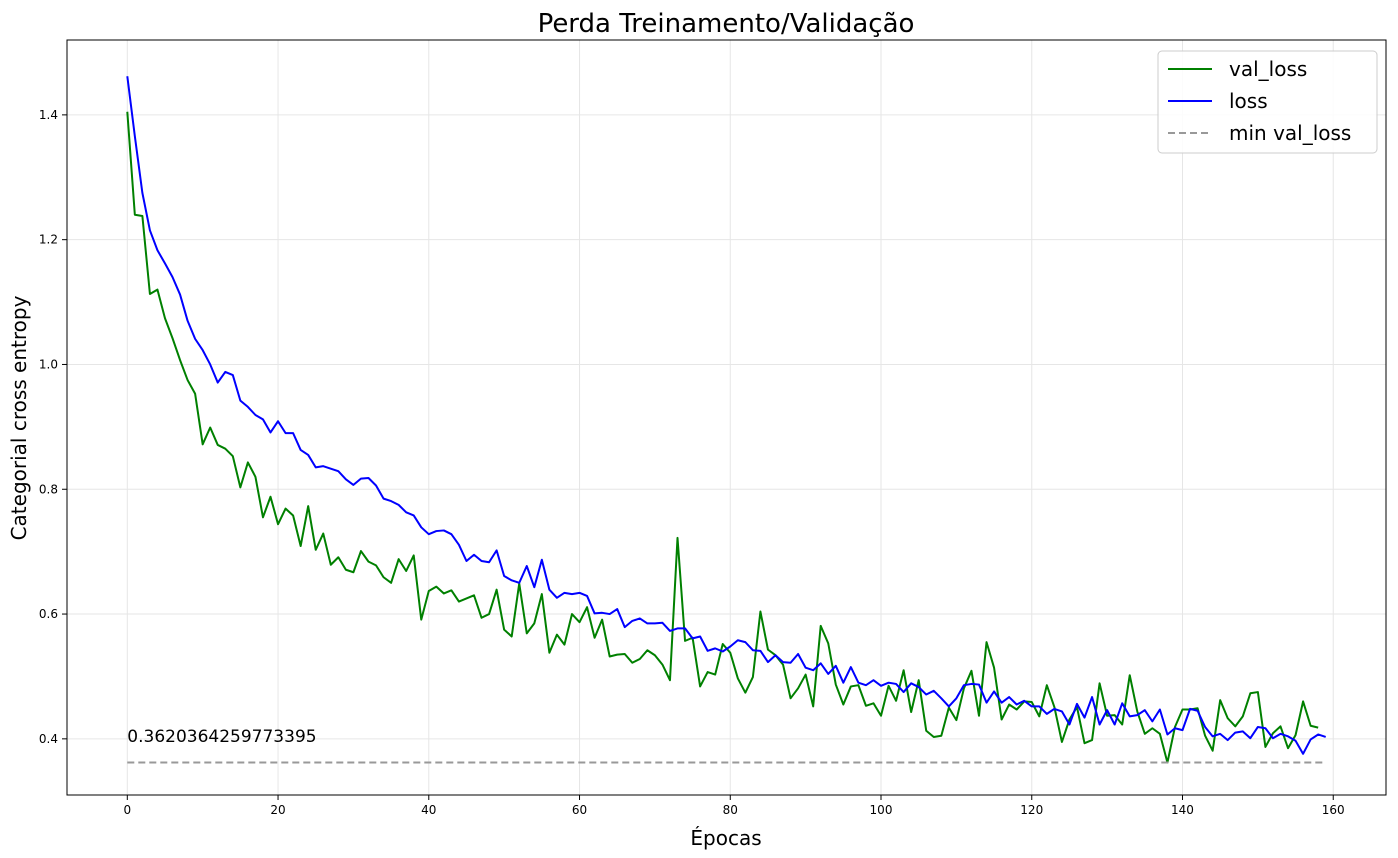 The width and height of the screenshot is (1398, 858). I want to click on y-tick-label: 0.8, so click(48, 489).